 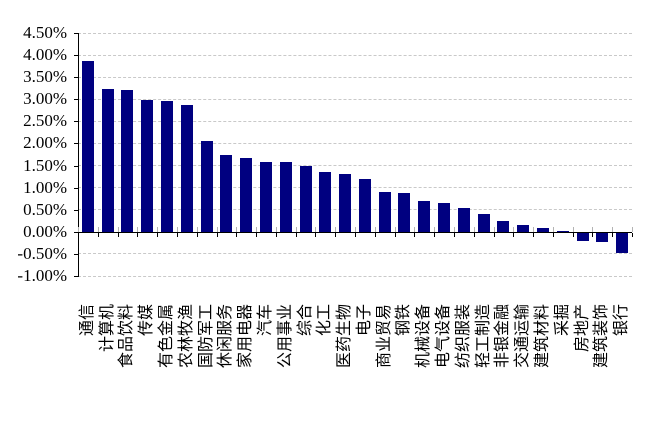 What do you see at coordinates (45, 99) in the screenshot?
I see `y-tick-label: 3.00%` at bounding box center [45, 99].